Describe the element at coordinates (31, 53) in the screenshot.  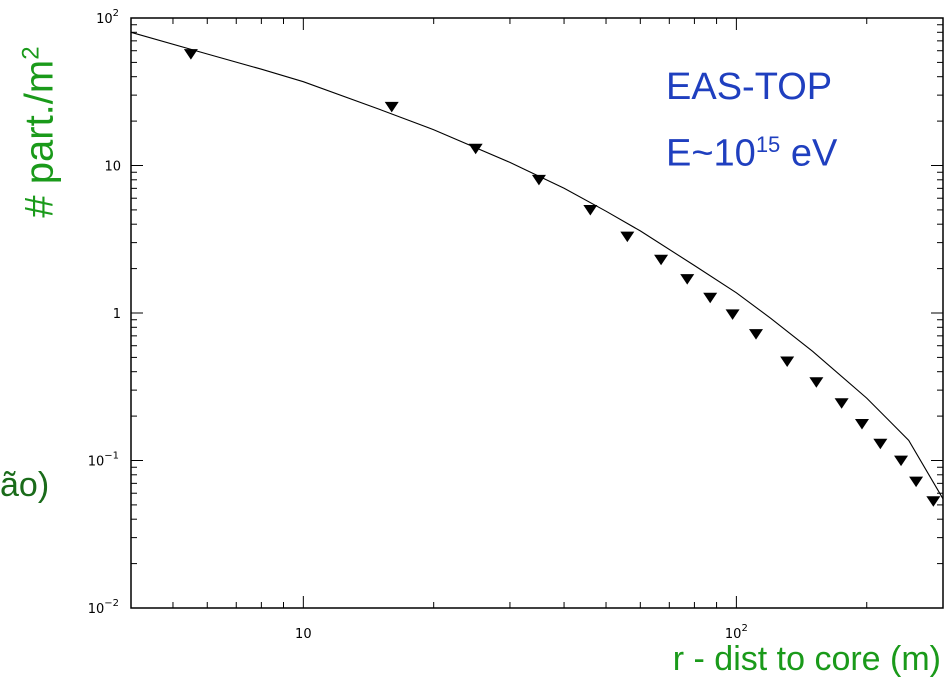
I see `y-axis-label-sup: 2` at that location.